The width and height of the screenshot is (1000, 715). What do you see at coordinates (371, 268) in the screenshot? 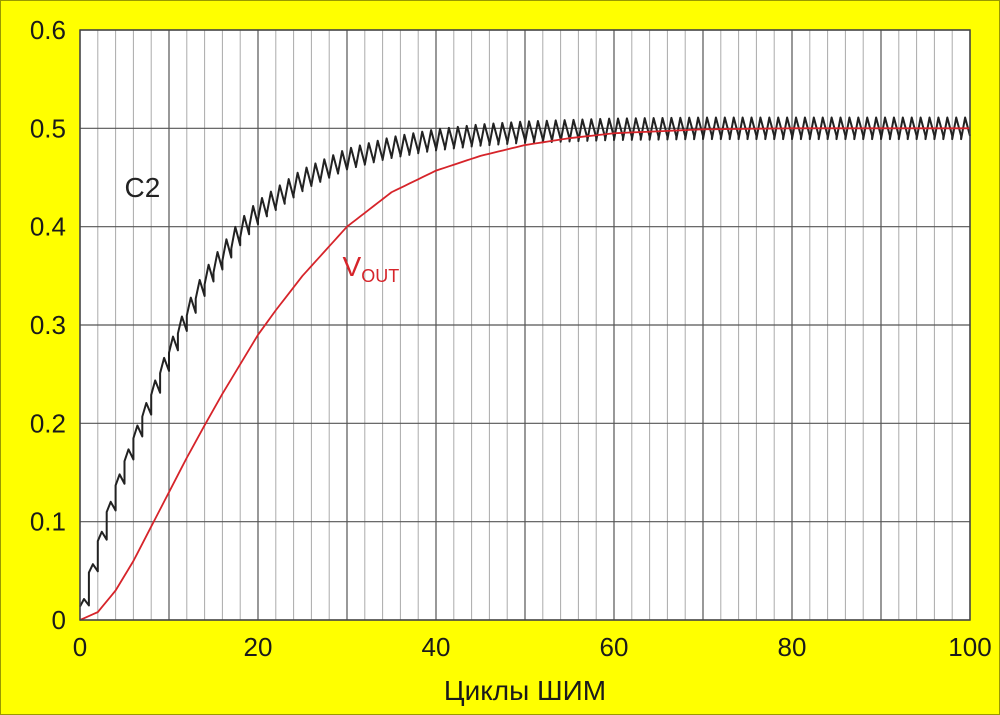
I see `annotation-vout: VOUT` at bounding box center [371, 268].